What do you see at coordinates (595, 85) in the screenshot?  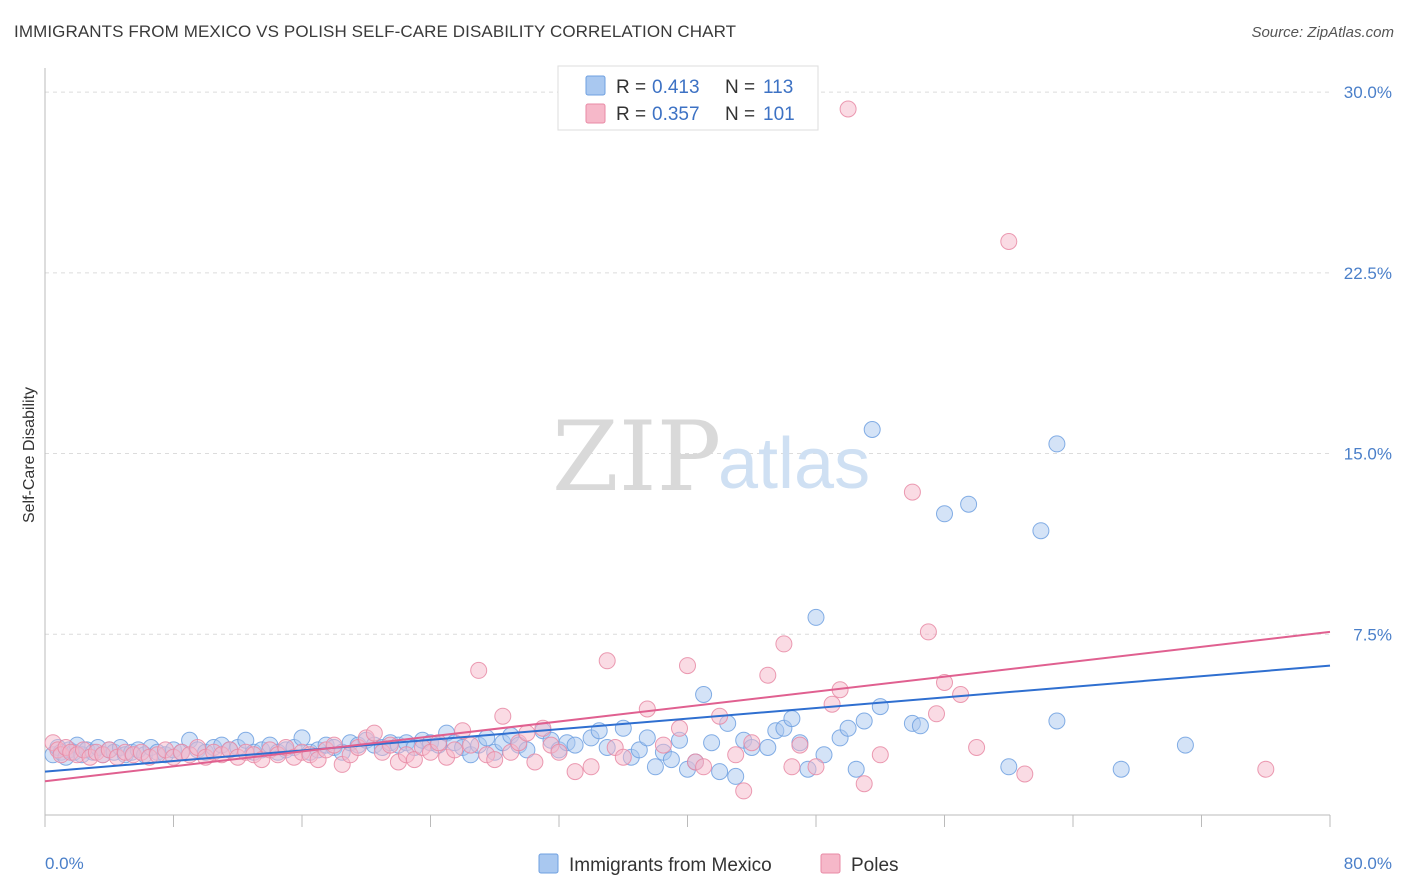 I see `legend-swatch-mexico` at bounding box center [595, 85].